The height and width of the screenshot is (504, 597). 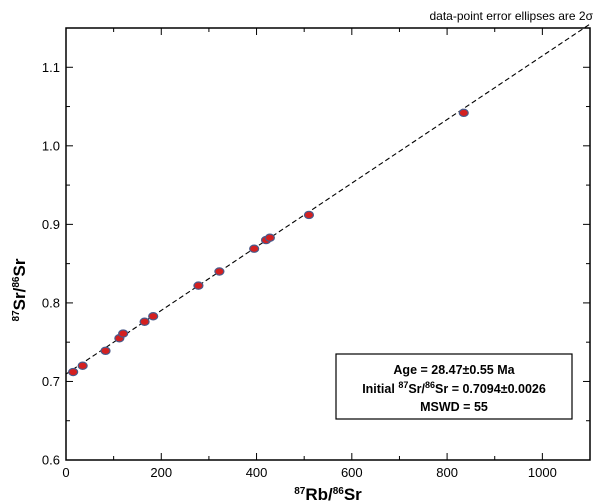 I want to click on y-tick-label: 1.0, so click(x=51, y=145).